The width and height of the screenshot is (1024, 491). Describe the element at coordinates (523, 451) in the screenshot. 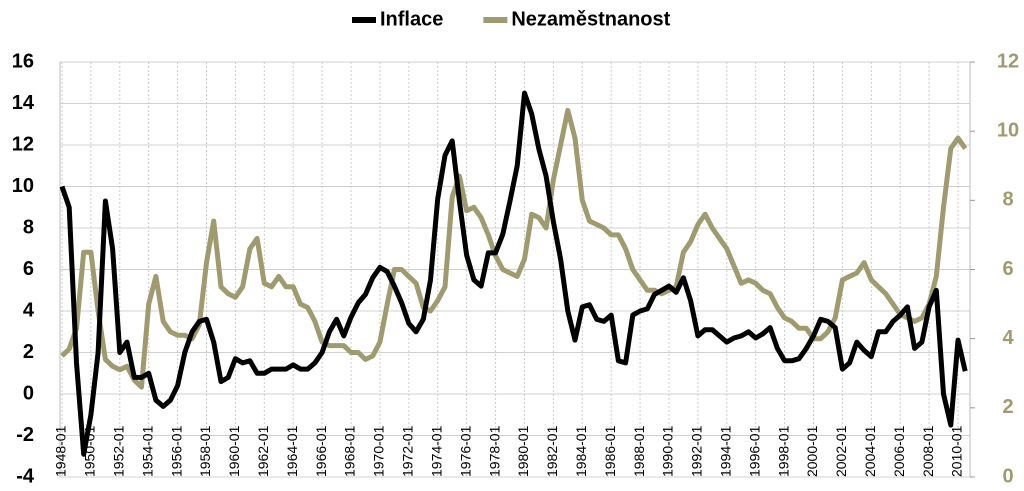

I see `x-tick-label: 1980-01` at that location.